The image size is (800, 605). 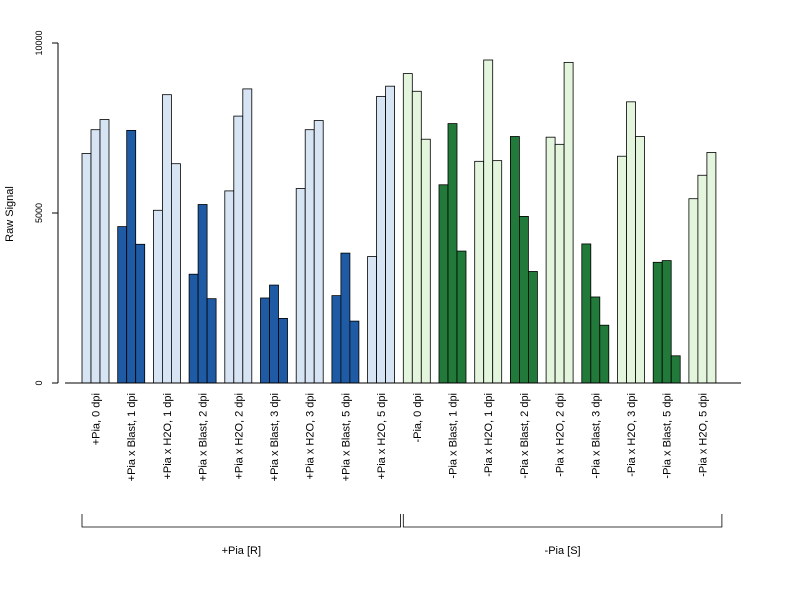 What do you see at coordinates (489, 435) in the screenshot?
I see `x-tick-label: -Pia x H2O, 1 dpi` at bounding box center [489, 435].